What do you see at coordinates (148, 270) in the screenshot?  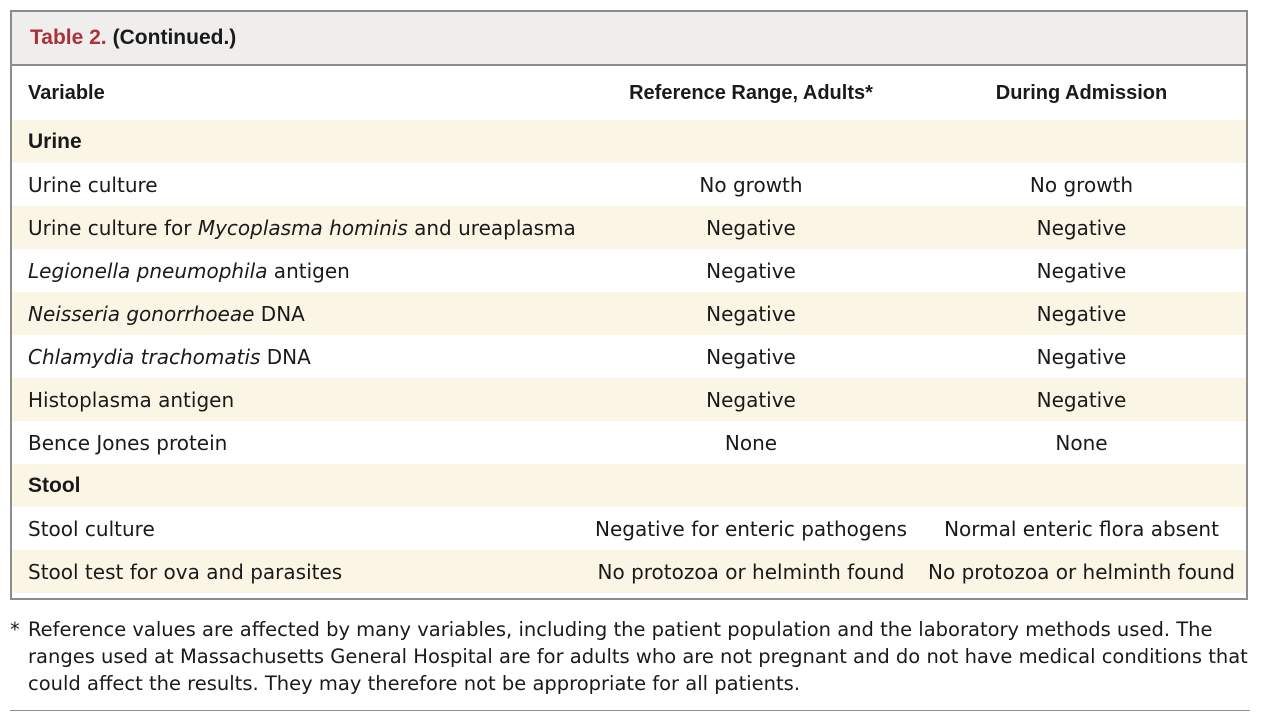 I see `variable-italic-term: Legionella pneumophila` at bounding box center [148, 270].